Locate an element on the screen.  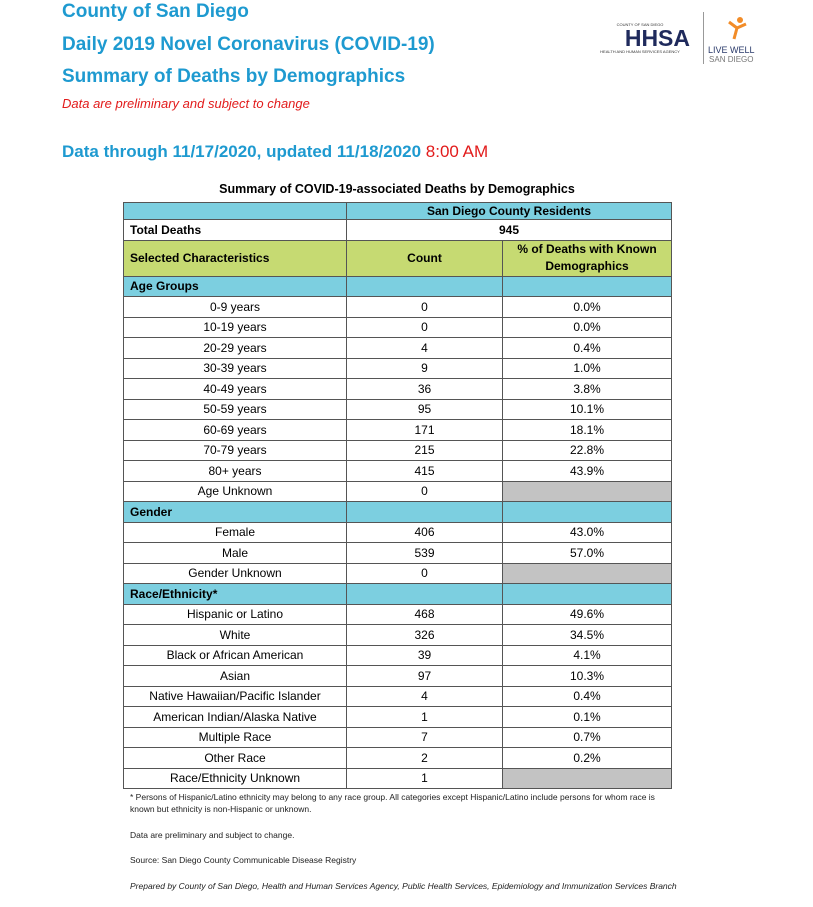
characteristic: White is located at coordinates (235, 635).